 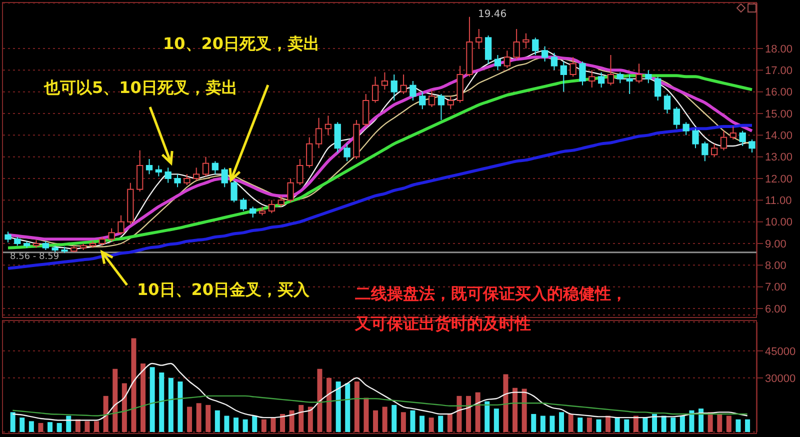 I want to click on y-tick-label: 9.00, so click(x=775, y=244).